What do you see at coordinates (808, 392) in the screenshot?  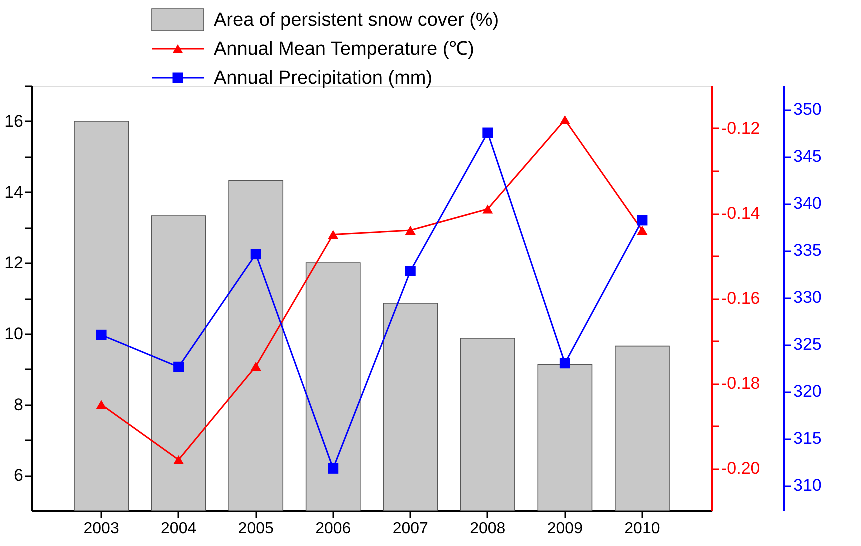 I see `y3-tick-label: 320` at bounding box center [808, 392].